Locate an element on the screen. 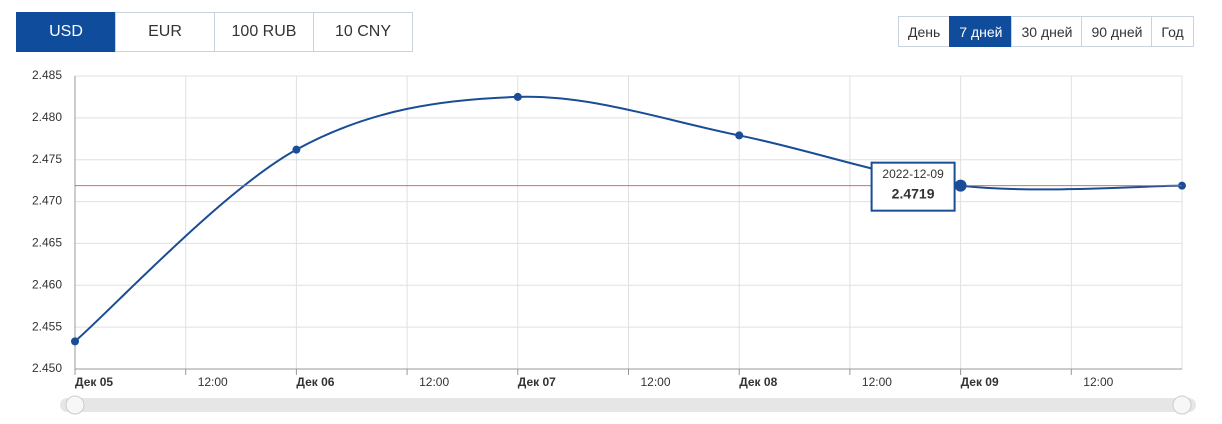  tab: День is located at coordinates (924, 31).